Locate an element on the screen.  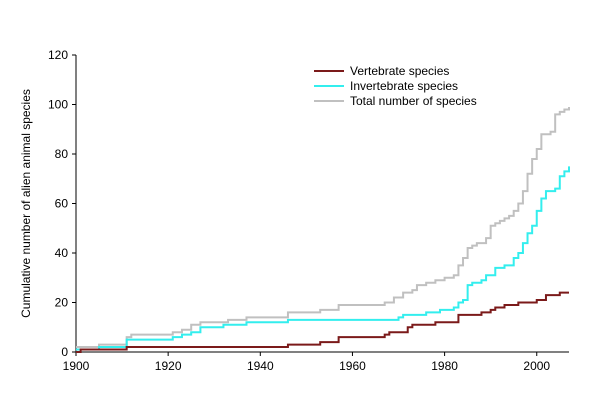
legend-label: Invertebrate species is located at coordinates (404, 86).